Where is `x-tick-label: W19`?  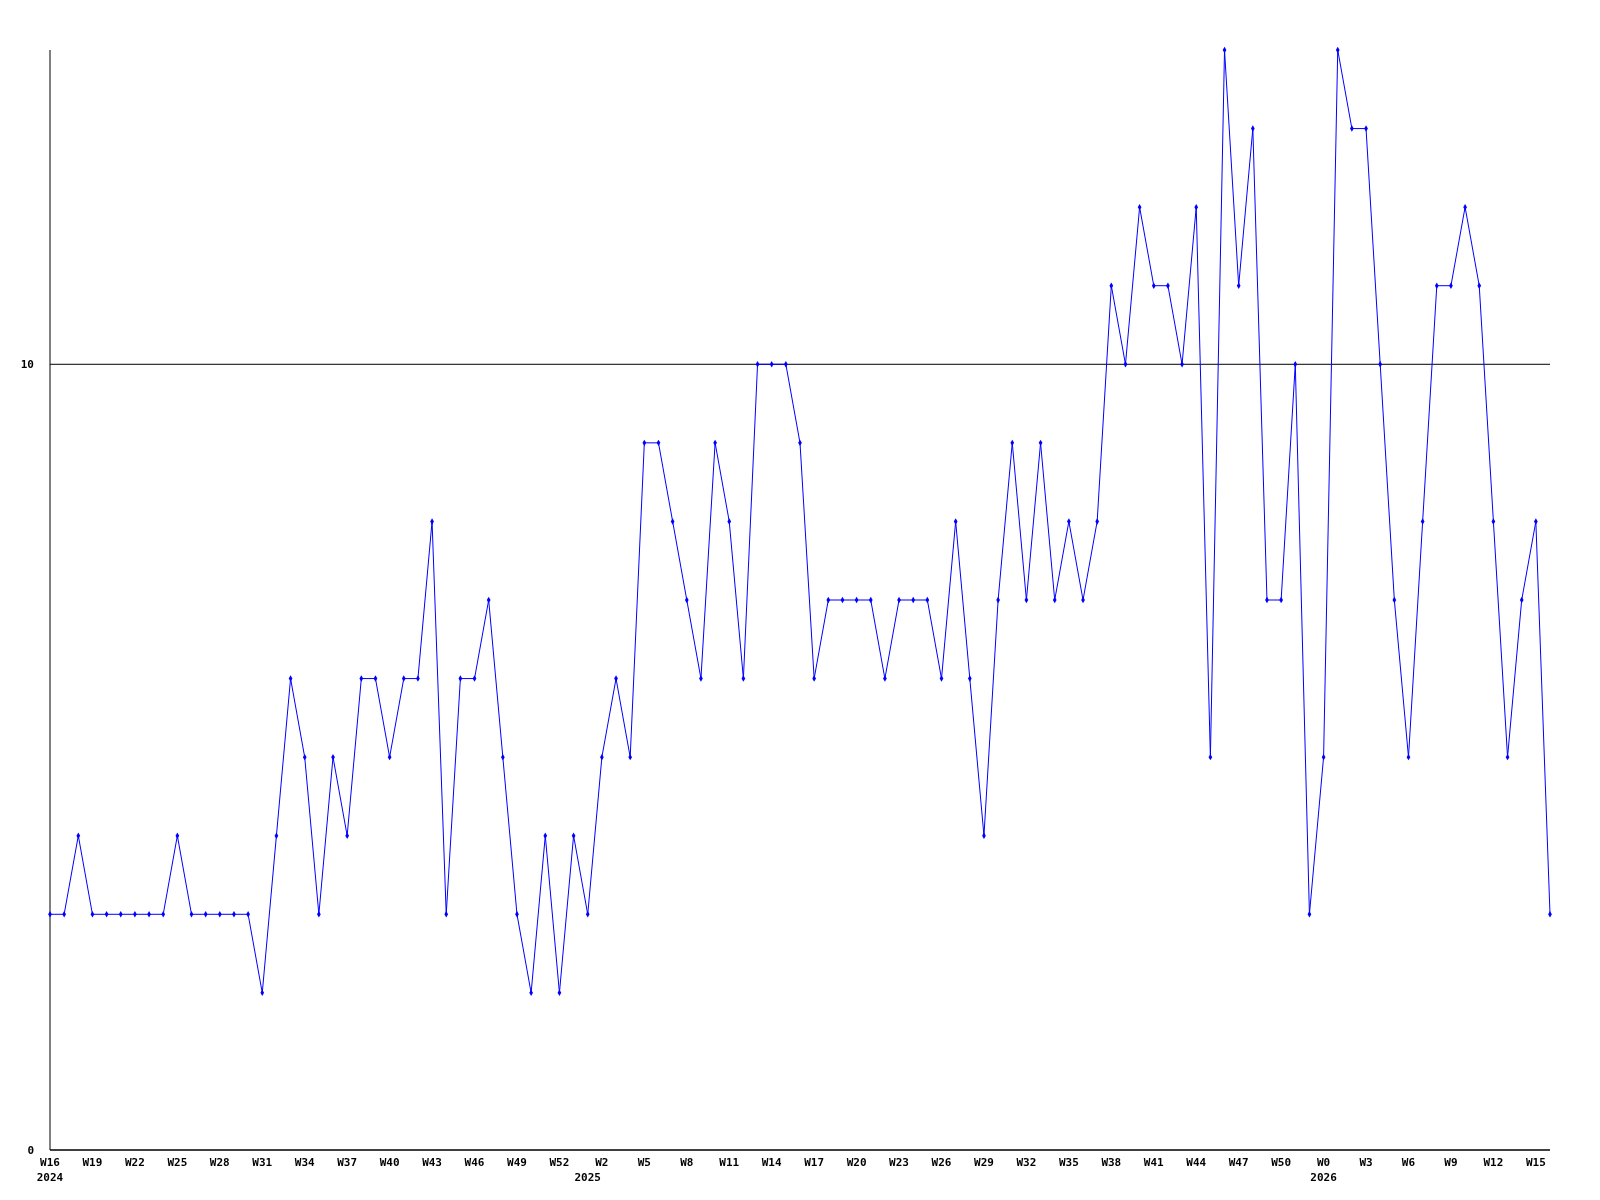 x-tick-label: W19 is located at coordinates (92, 1162).